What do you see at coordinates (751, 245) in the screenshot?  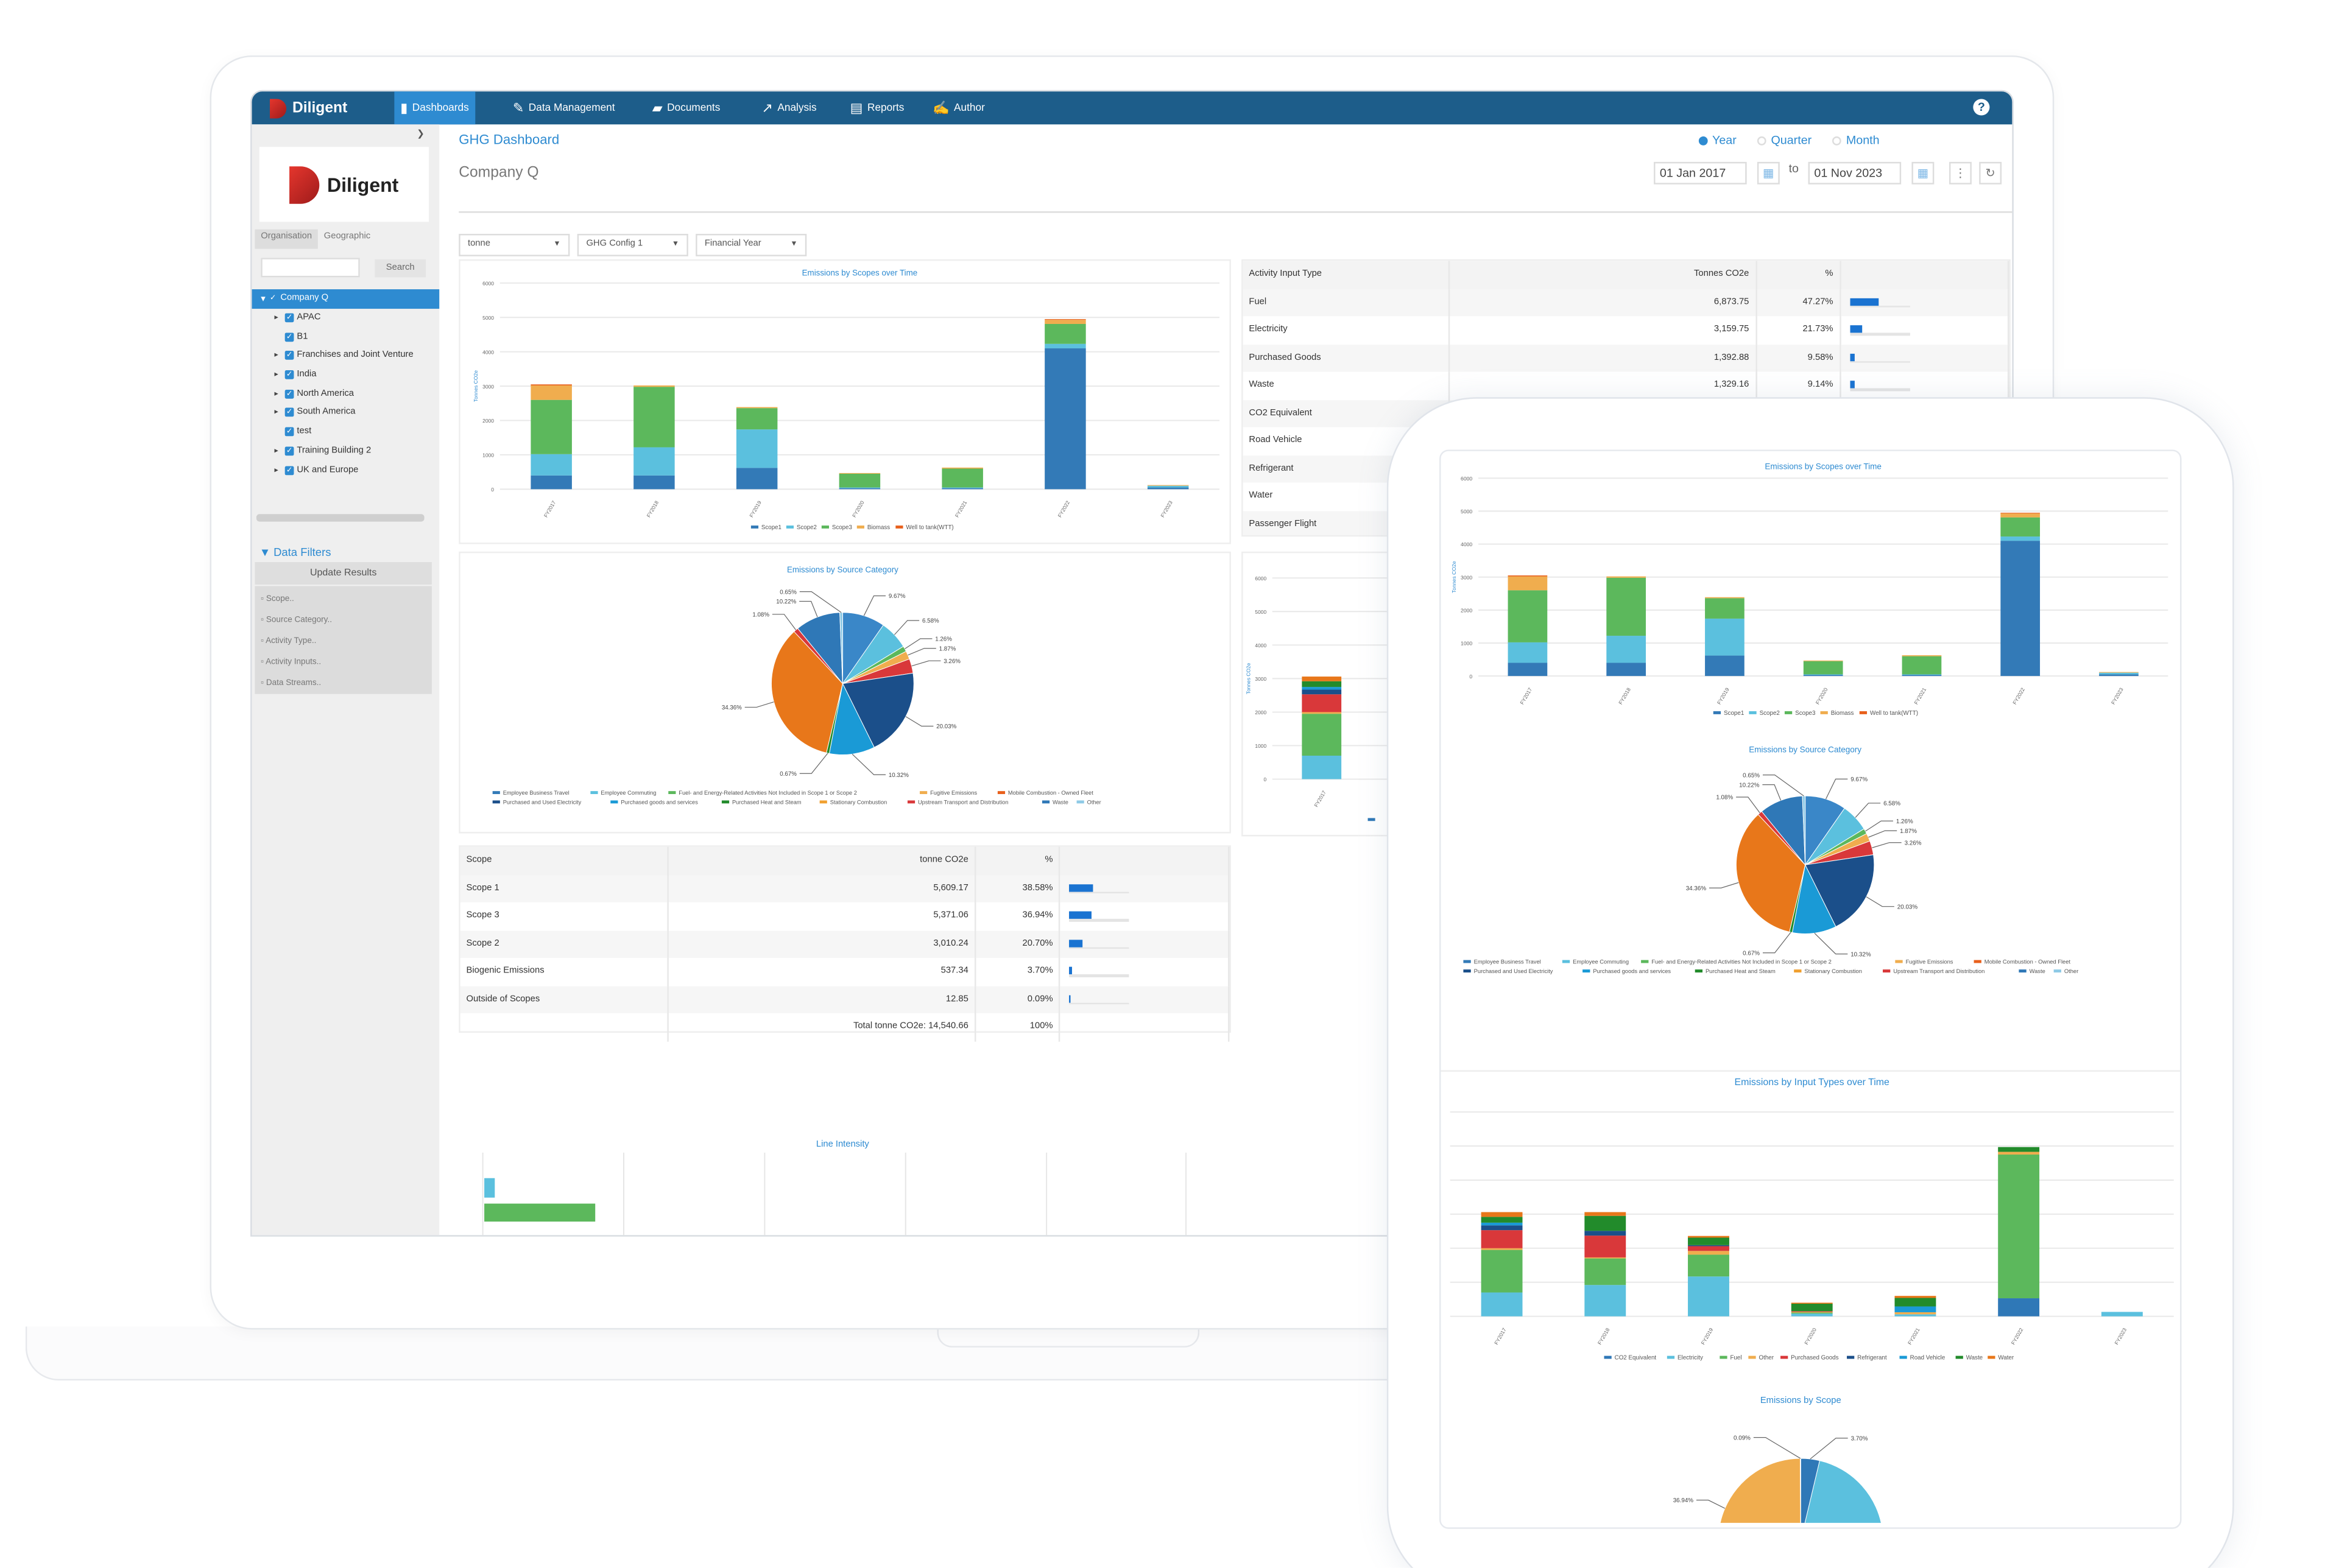 I see `year-type-select: Financial Year ▼` at bounding box center [751, 245].